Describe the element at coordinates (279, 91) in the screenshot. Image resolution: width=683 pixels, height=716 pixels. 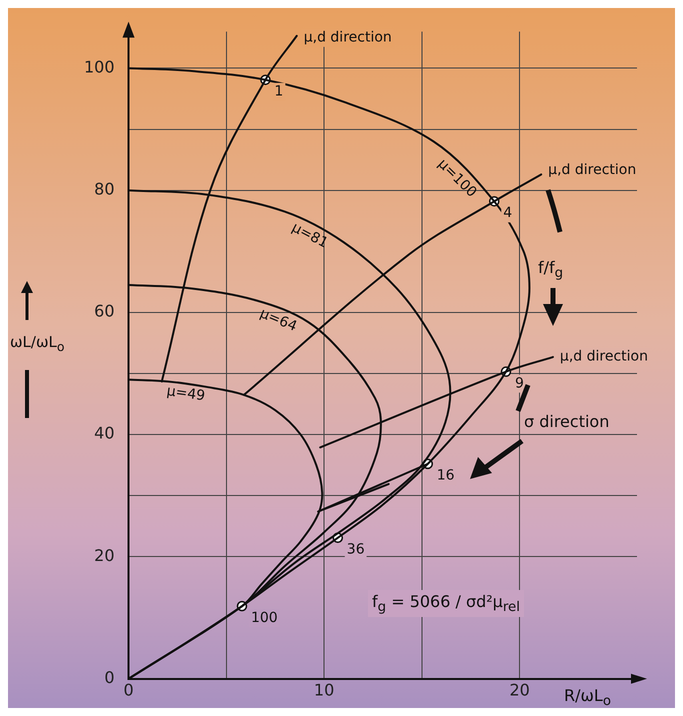
I see `annotation: 1` at that location.